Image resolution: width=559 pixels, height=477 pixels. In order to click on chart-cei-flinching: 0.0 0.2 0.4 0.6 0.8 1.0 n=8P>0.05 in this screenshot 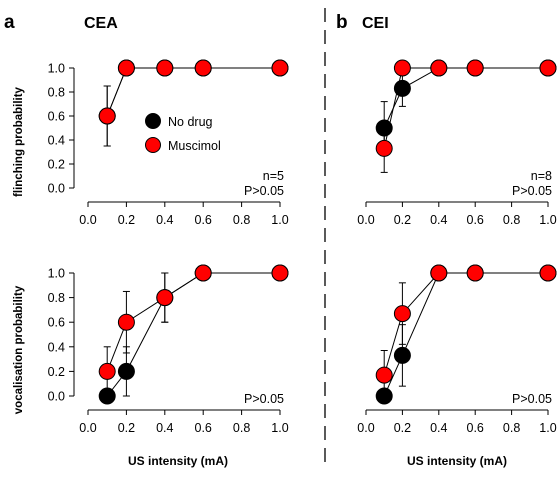, I will do `click(457, 143)`.